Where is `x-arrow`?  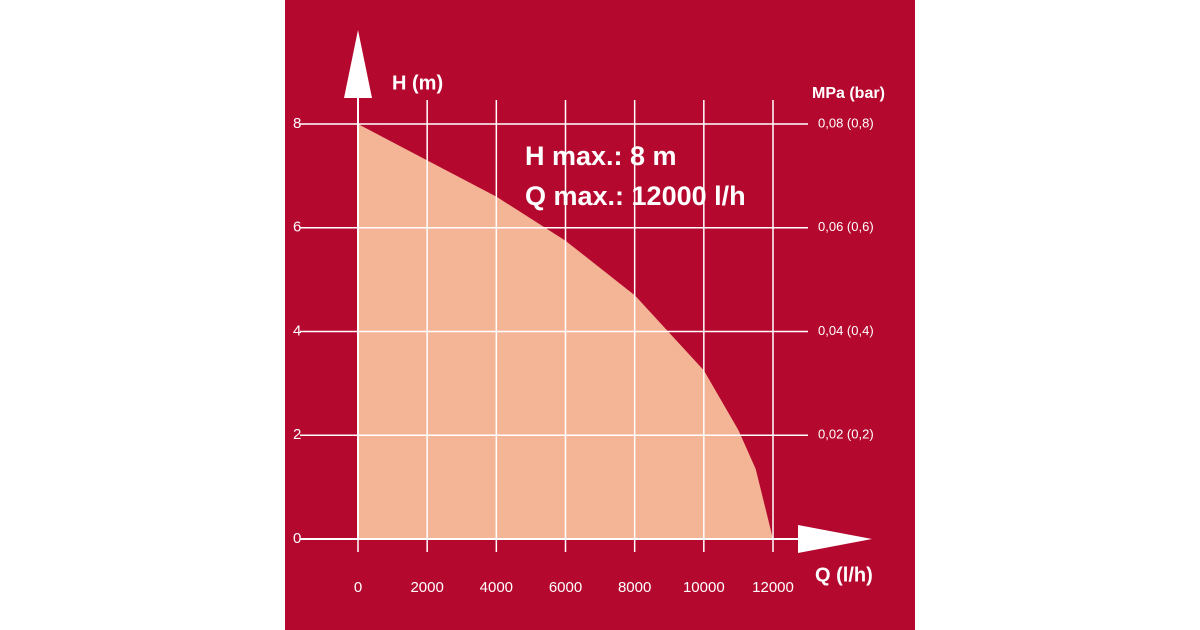
x-arrow is located at coordinates (835, 539).